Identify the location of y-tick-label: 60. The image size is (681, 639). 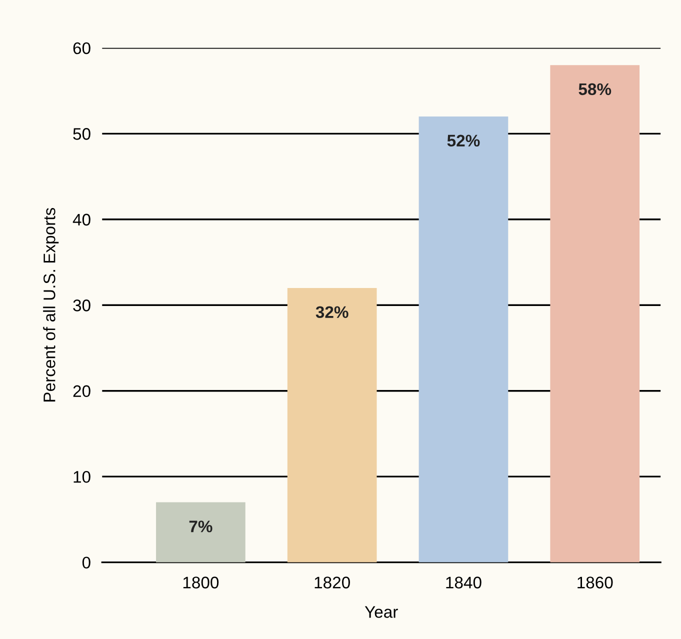
(81, 48).